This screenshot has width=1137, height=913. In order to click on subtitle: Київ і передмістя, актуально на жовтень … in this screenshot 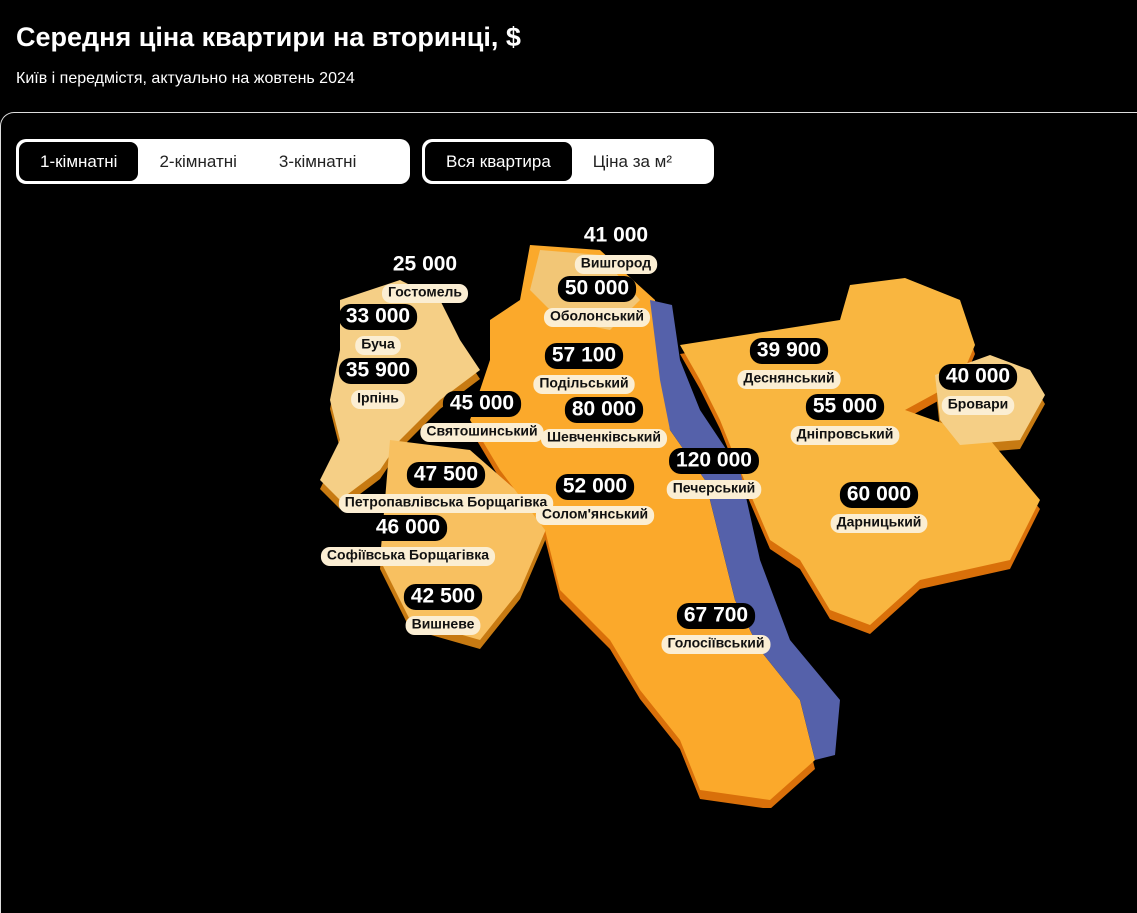, I will do `click(185, 78)`.